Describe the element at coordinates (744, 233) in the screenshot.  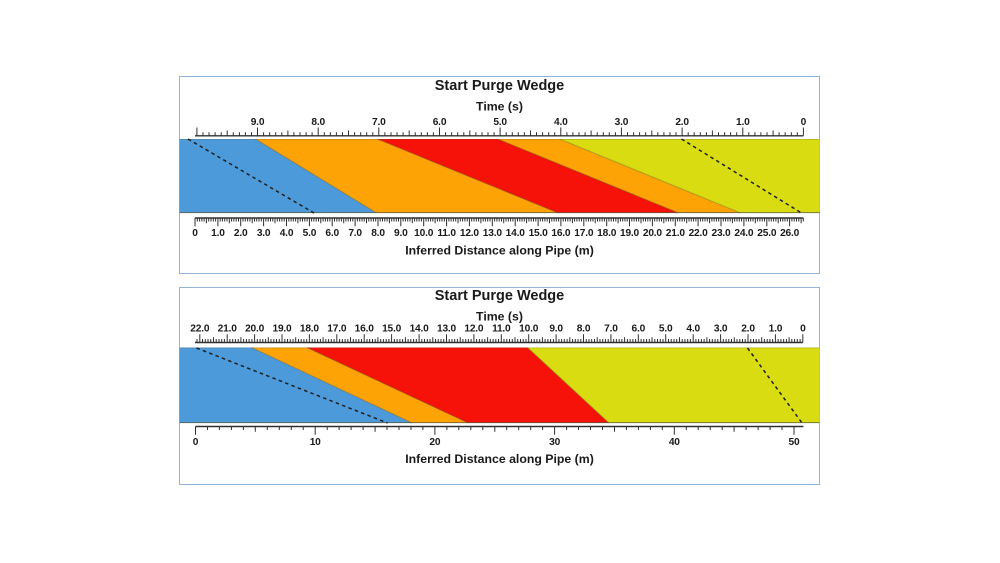
I see `svg-text: 24.0` at that location.